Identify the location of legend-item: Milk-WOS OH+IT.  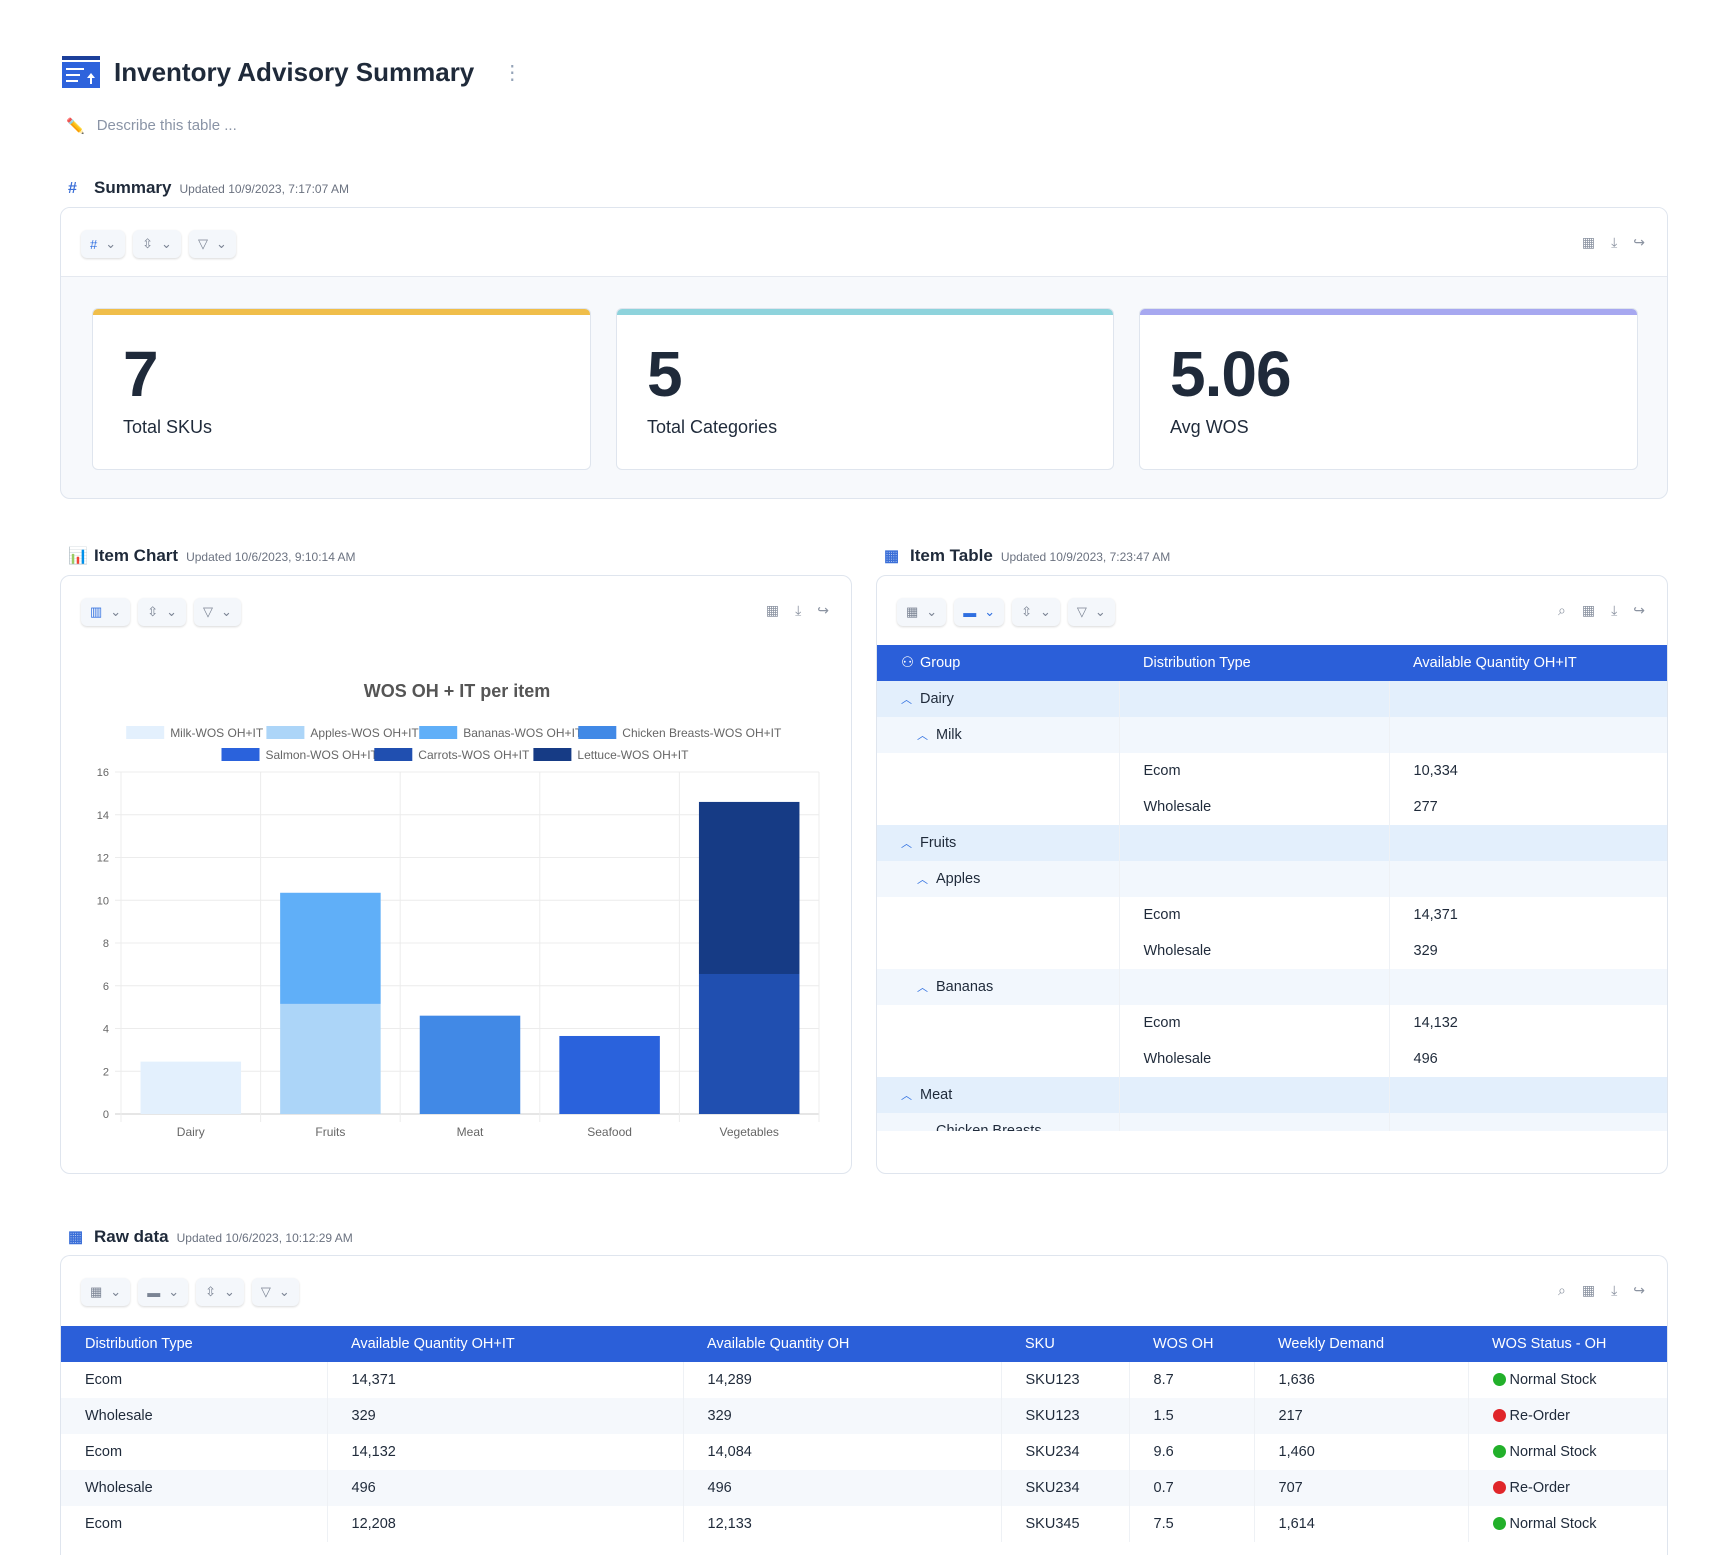
(195, 733).